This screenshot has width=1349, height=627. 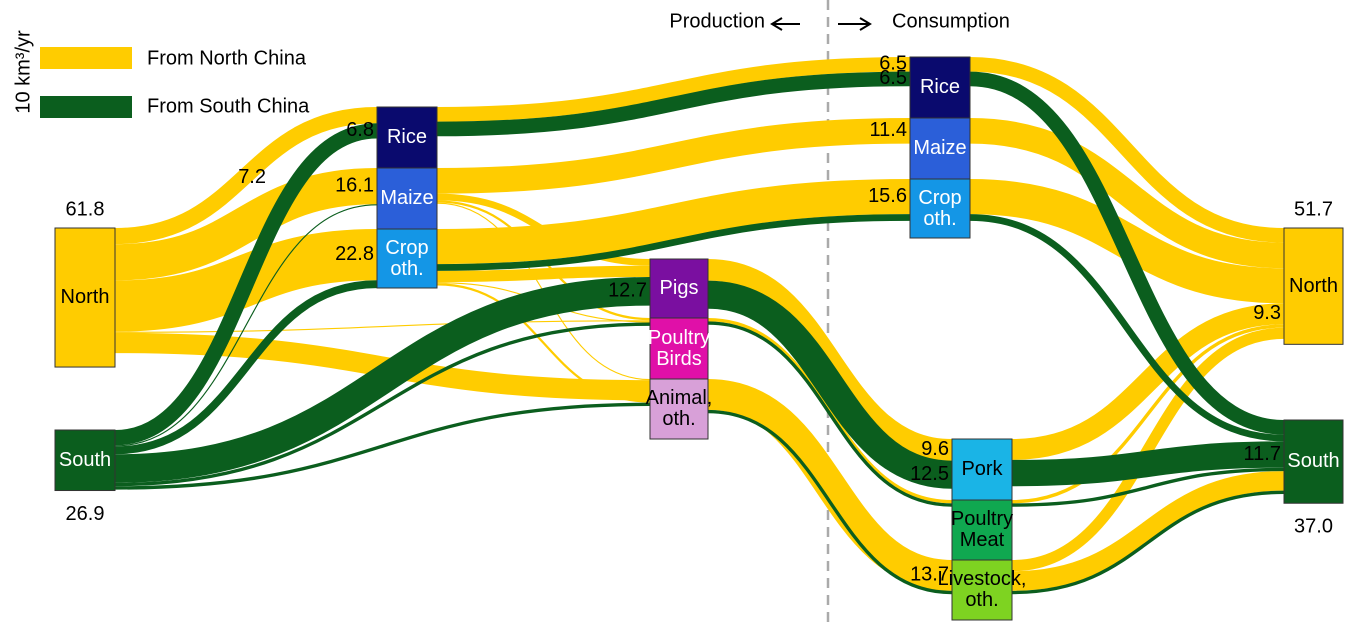 What do you see at coordinates (354, 254) in the screenshot?
I see `flow-label: 22.8` at bounding box center [354, 254].